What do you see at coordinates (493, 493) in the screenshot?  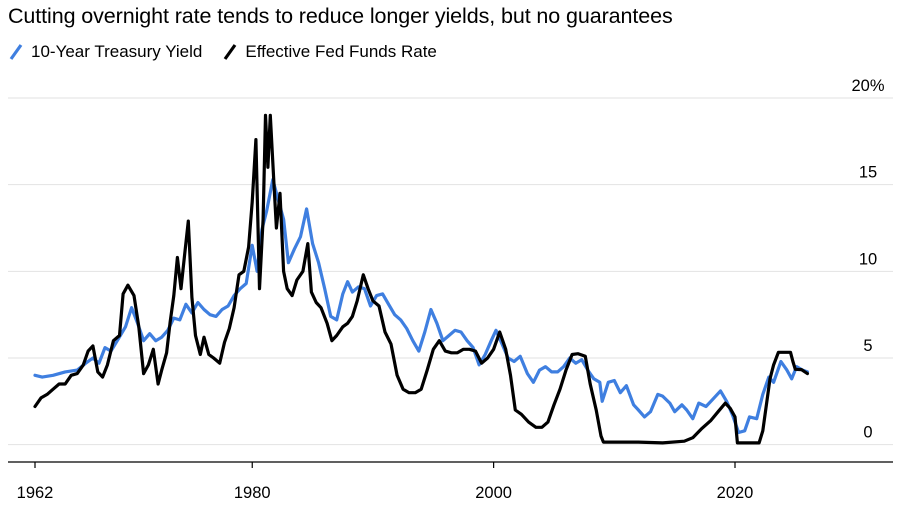 I see `x-tick-label-2000: 2000` at bounding box center [493, 493].